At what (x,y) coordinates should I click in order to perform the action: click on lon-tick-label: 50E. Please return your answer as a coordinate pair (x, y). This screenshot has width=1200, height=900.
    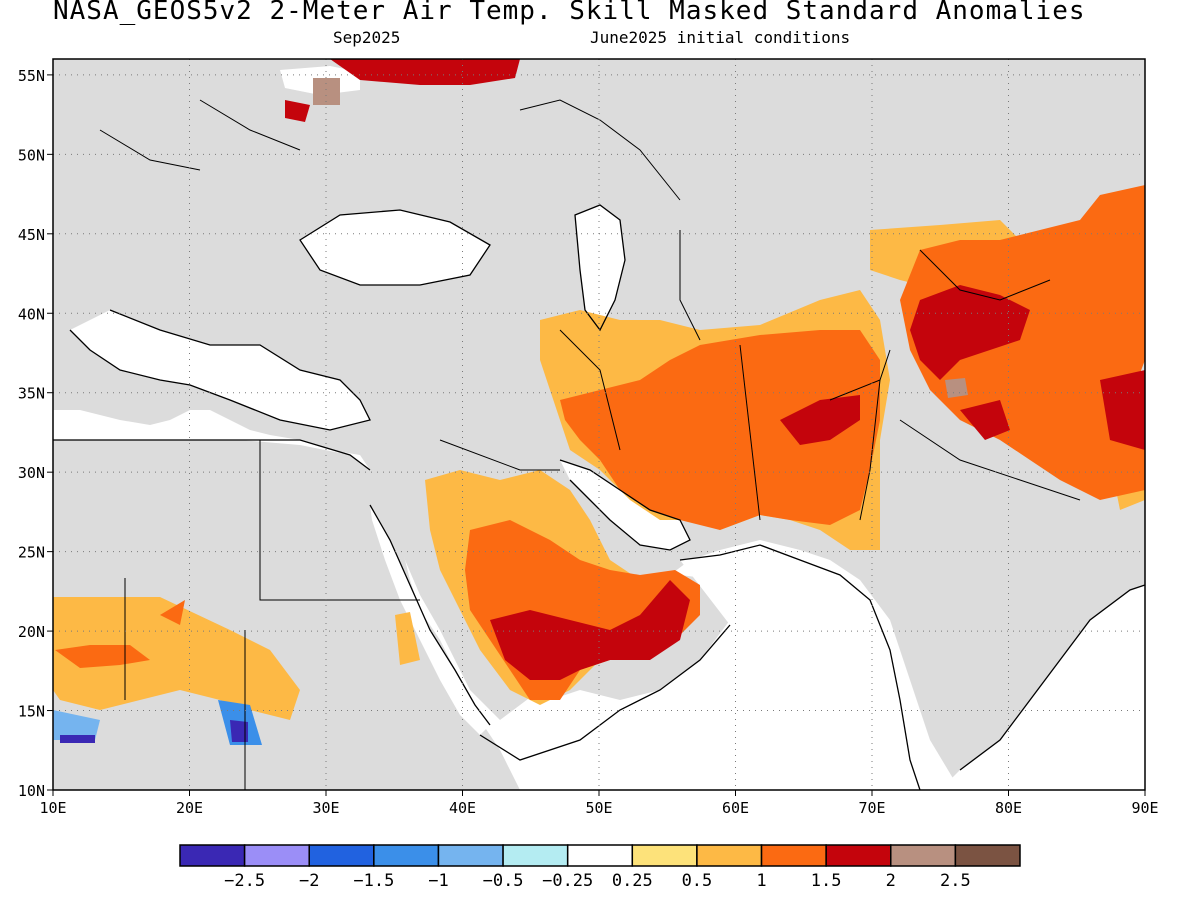
    Looking at the image, I should click on (598, 808).